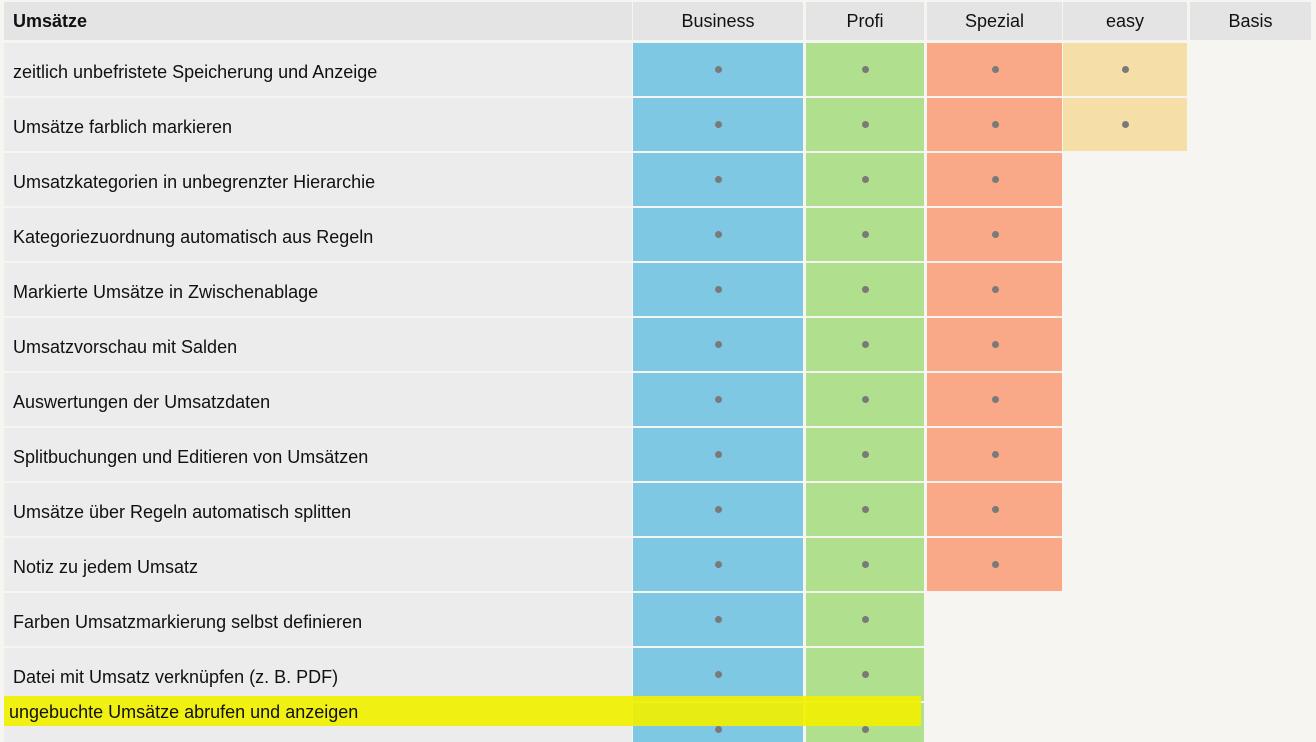 The image size is (1316, 742). What do you see at coordinates (318, 509) in the screenshot?
I see `feature-label: Umsätze über Regeln automatisch splitten` at bounding box center [318, 509].